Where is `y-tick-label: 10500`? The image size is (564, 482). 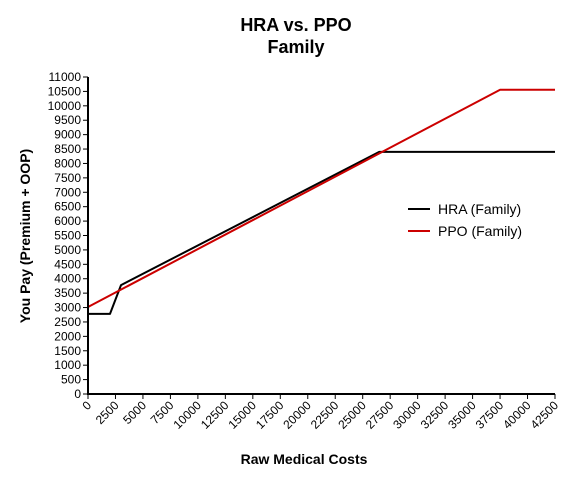
y-tick-label: 10500 is located at coordinates (65, 91).